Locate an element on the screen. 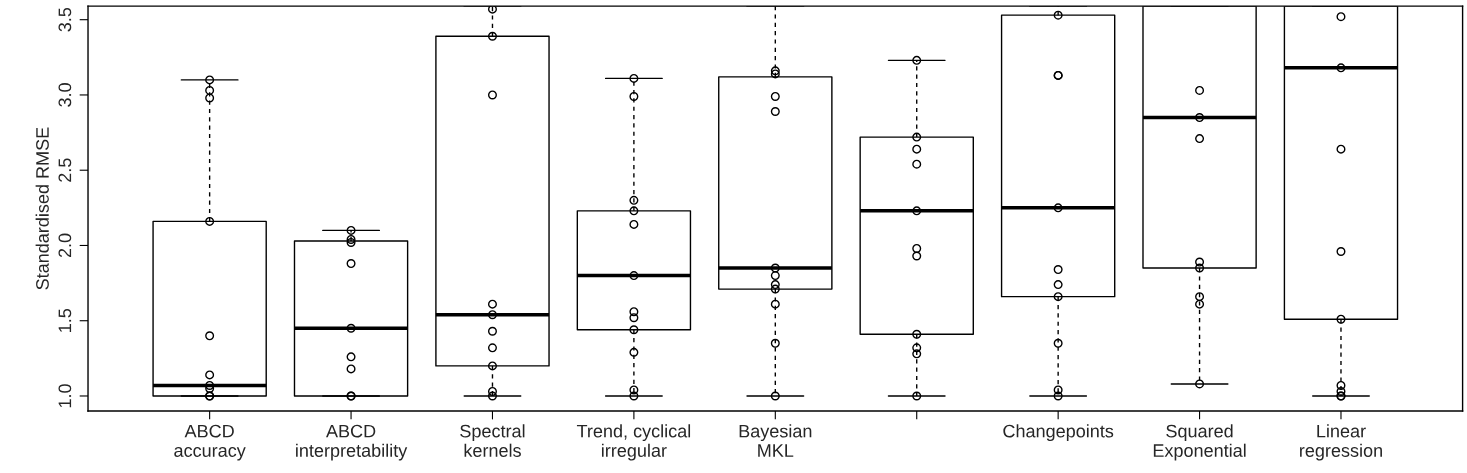 The width and height of the screenshot is (1467, 473). x-tick-label: Linear regression is located at coordinates (1341, 442).